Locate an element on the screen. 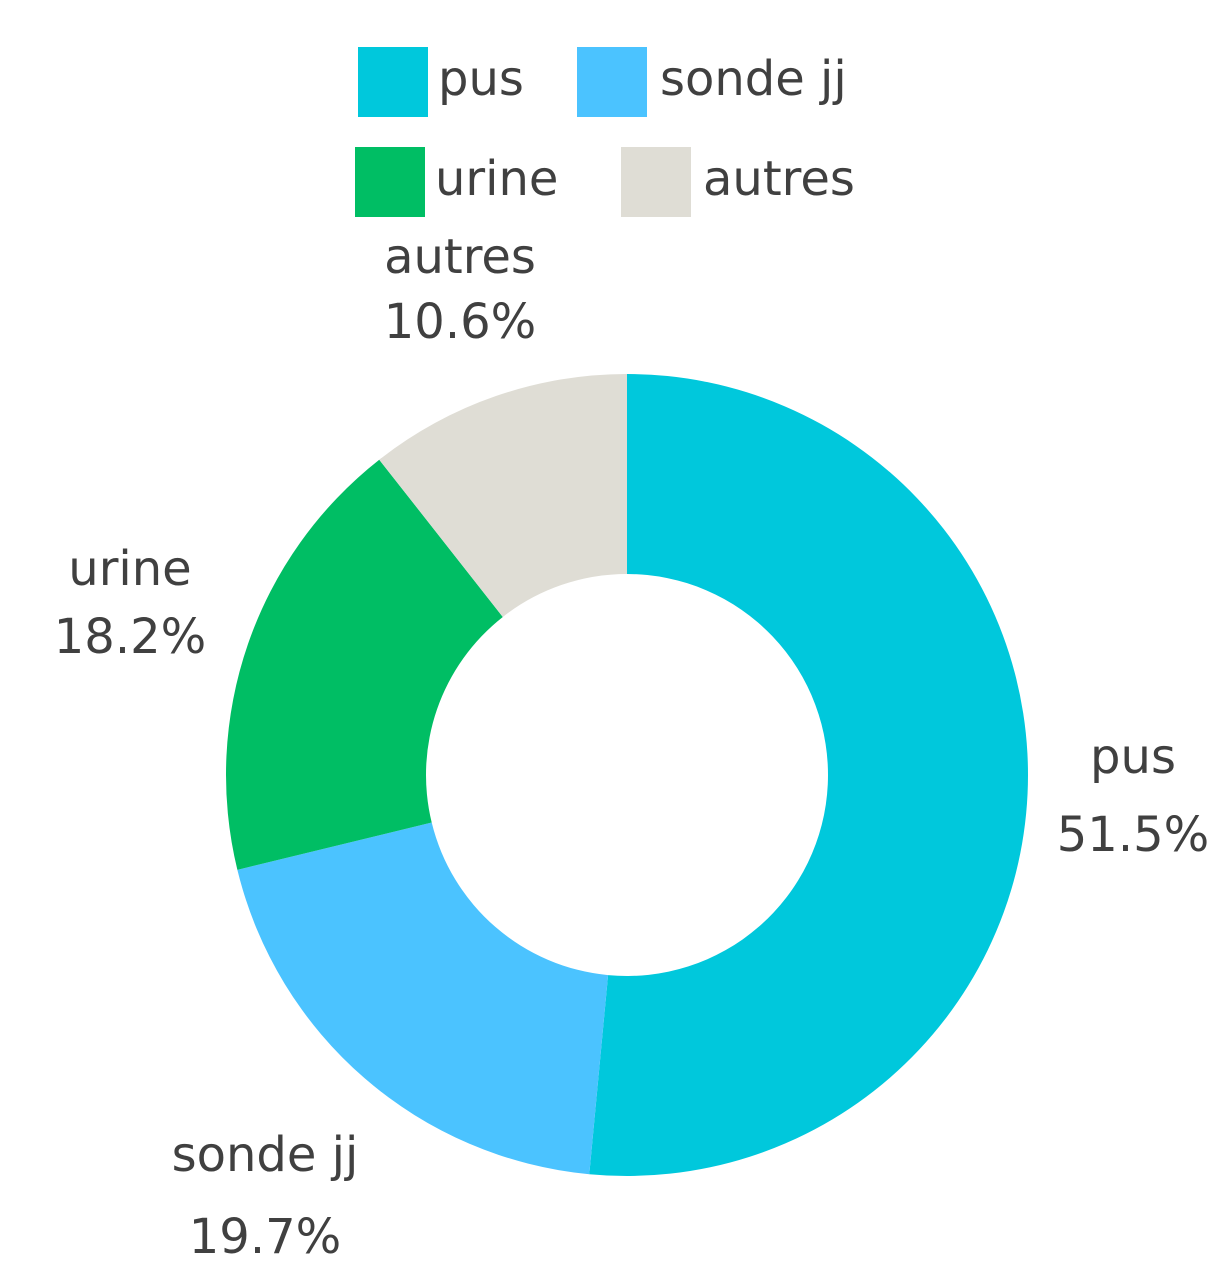  slice-label: urine is located at coordinates (129, 569).